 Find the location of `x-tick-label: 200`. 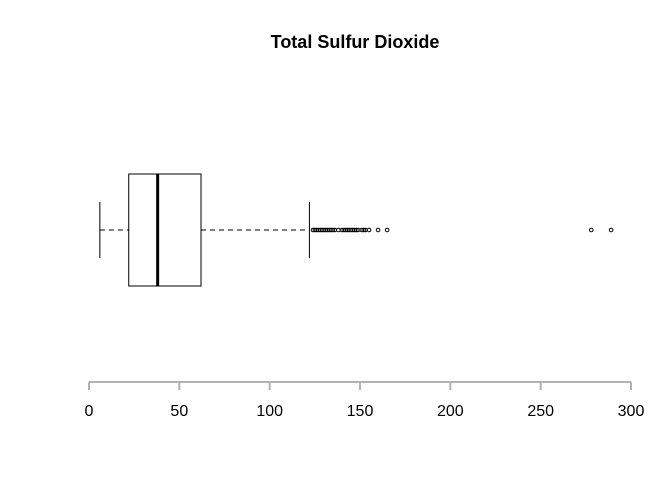

x-tick-label: 200 is located at coordinates (450, 411).